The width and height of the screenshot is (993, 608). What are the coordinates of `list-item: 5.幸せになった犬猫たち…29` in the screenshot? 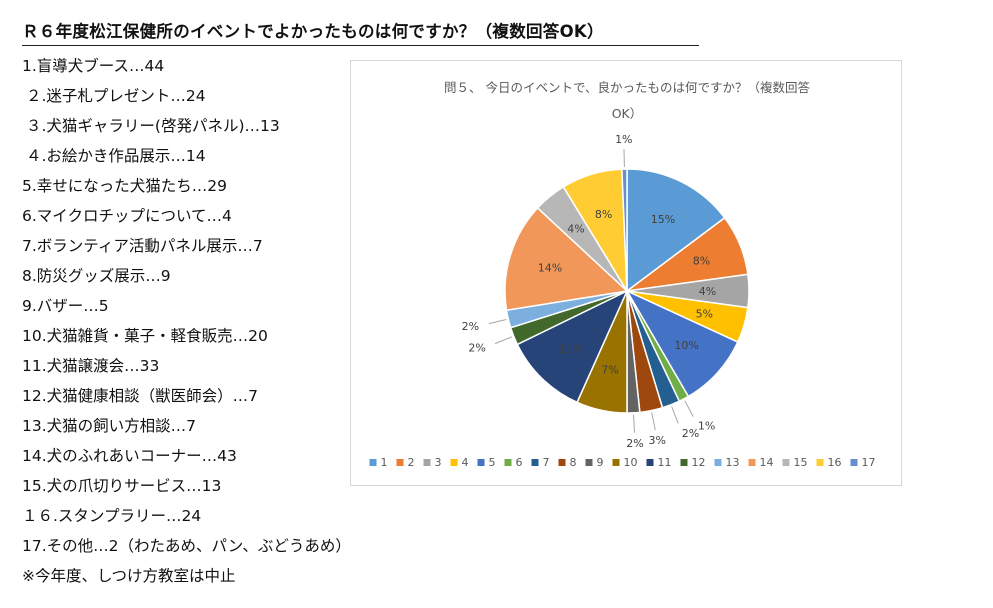 It's located at (125, 186).